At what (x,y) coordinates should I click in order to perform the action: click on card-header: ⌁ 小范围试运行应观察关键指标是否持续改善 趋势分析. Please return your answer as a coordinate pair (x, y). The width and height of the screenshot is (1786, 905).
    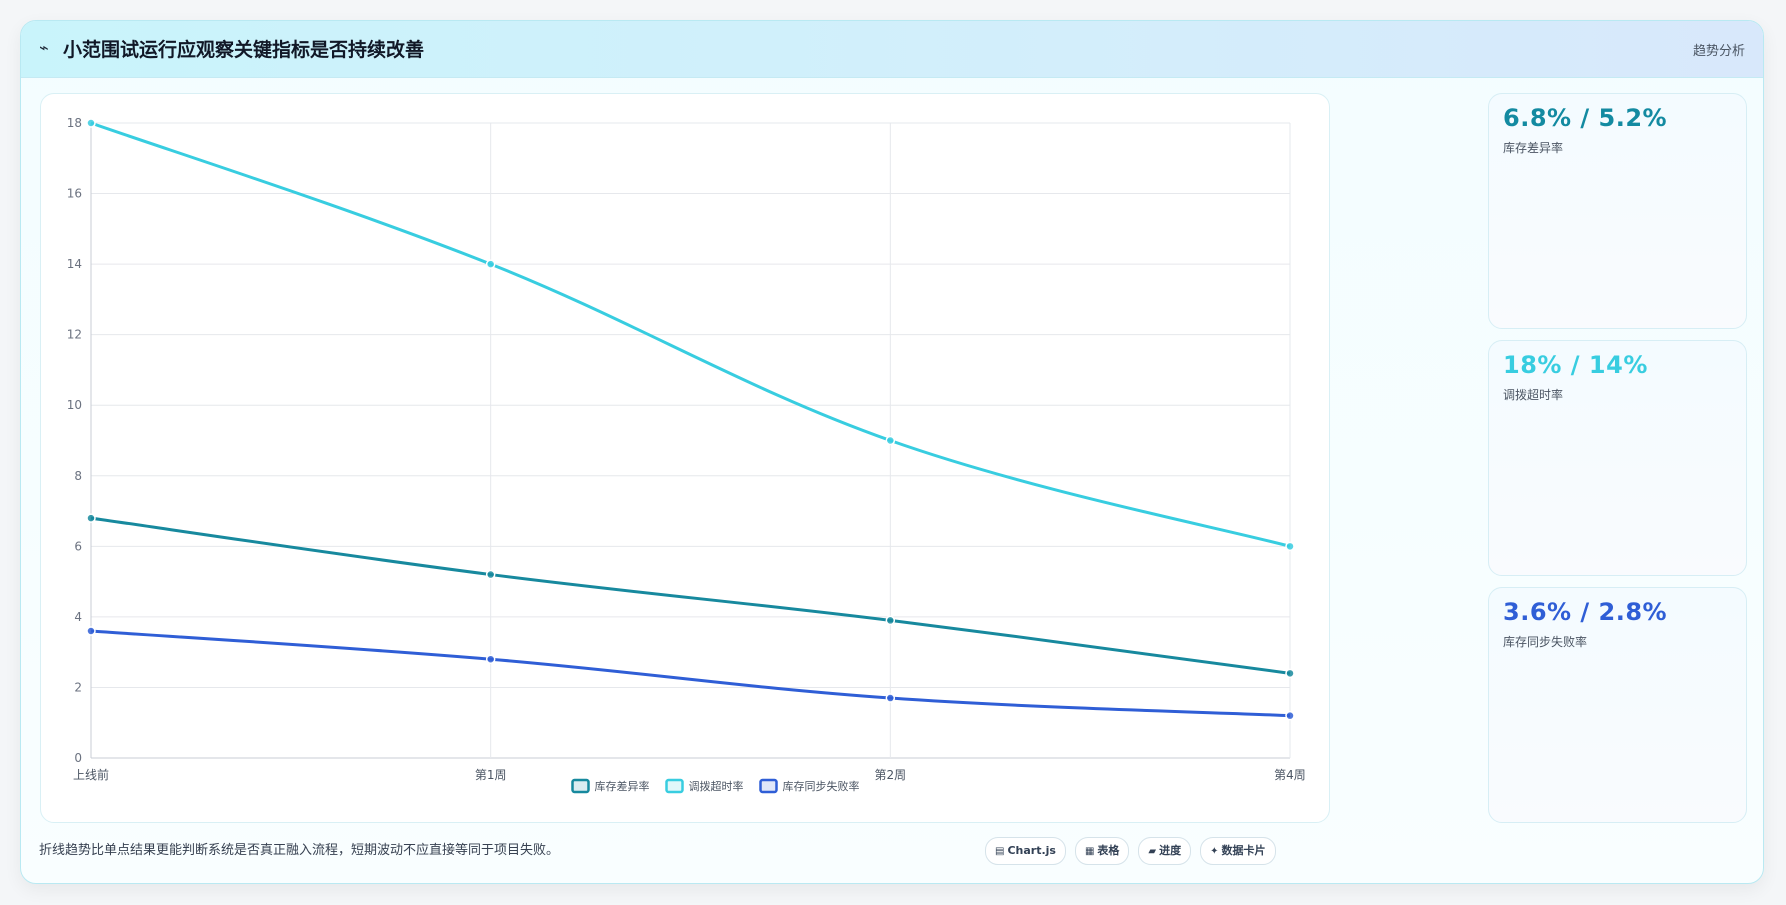
    Looking at the image, I should click on (892, 49).